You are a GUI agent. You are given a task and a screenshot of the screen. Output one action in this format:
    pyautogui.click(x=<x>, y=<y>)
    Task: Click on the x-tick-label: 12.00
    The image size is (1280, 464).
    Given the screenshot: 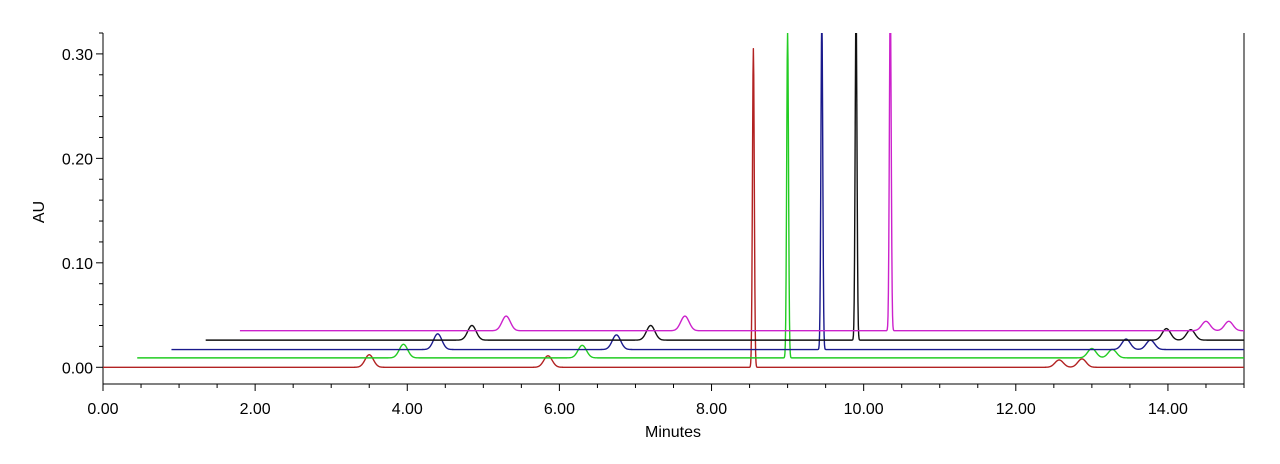 What is the action you would take?
    pyautogui.click(x=1016, y=409)
    